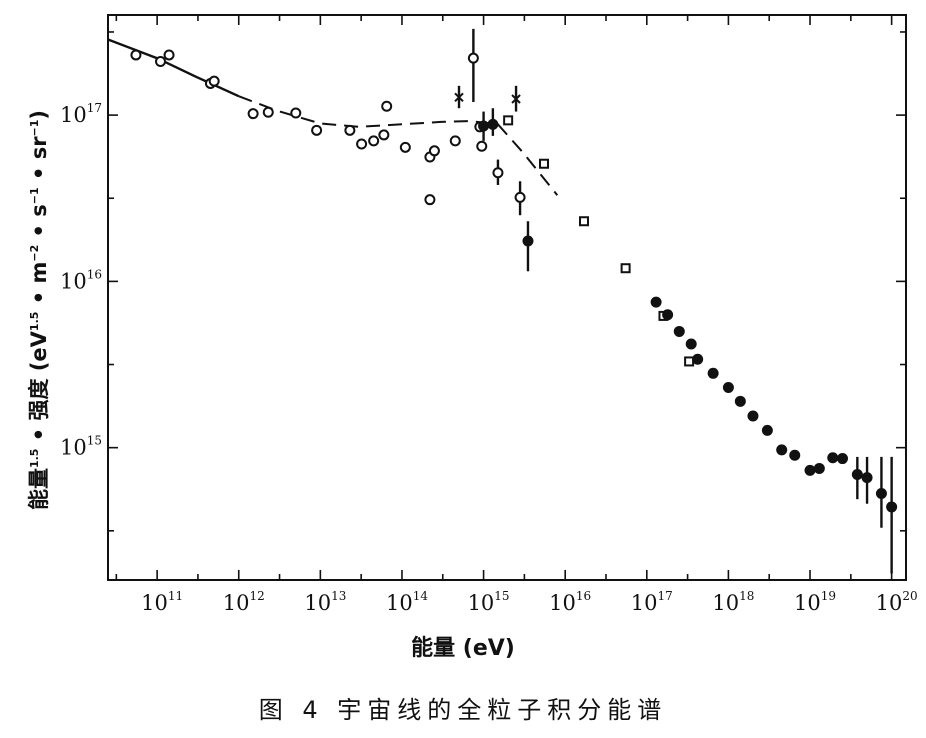 The image size is (926, 738). Describe the element at coordinates (733, 602) in the screenshot. I see `x-tick-label: 1018` at that location.